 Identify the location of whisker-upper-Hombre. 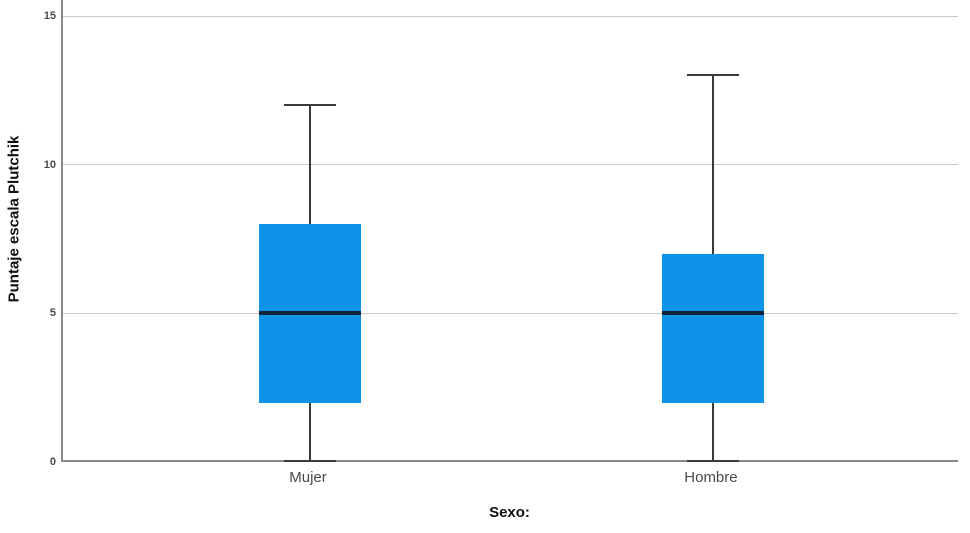
(712, 164).